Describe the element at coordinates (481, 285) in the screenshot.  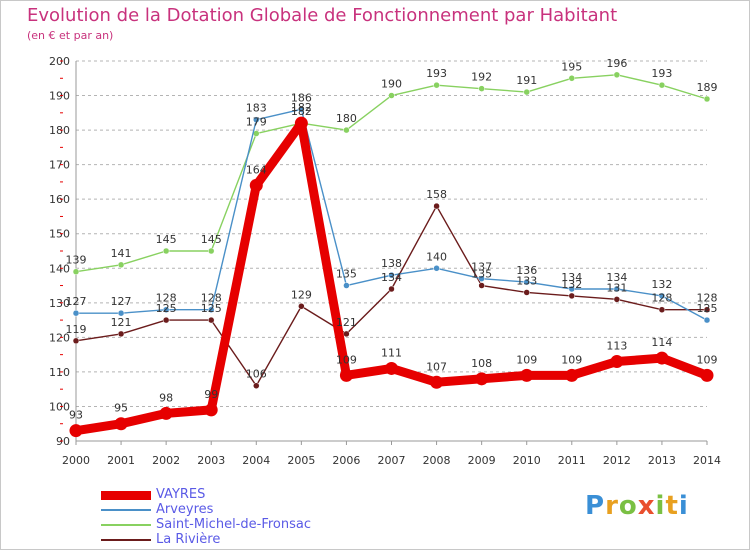
I see `point-la-rivi-re-2009` at that location.